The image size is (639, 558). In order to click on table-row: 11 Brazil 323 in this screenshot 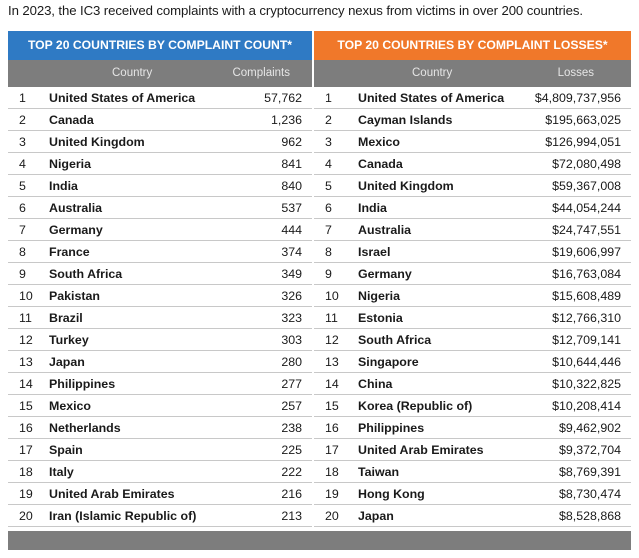, I will do `click(160, 318)`.